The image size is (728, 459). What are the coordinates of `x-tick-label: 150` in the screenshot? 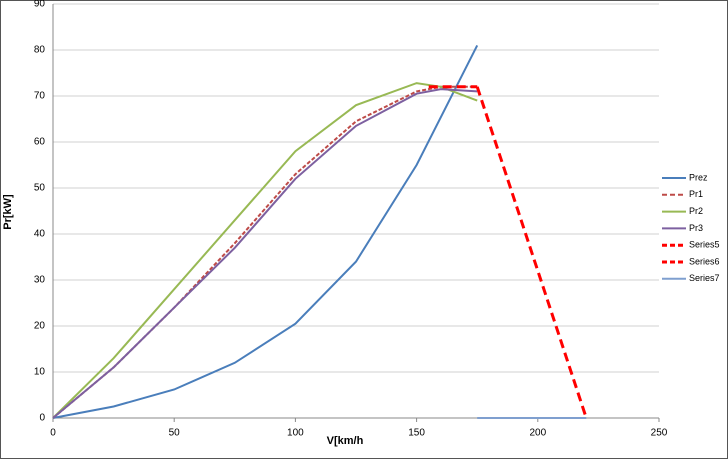 It's located at (416, 433).